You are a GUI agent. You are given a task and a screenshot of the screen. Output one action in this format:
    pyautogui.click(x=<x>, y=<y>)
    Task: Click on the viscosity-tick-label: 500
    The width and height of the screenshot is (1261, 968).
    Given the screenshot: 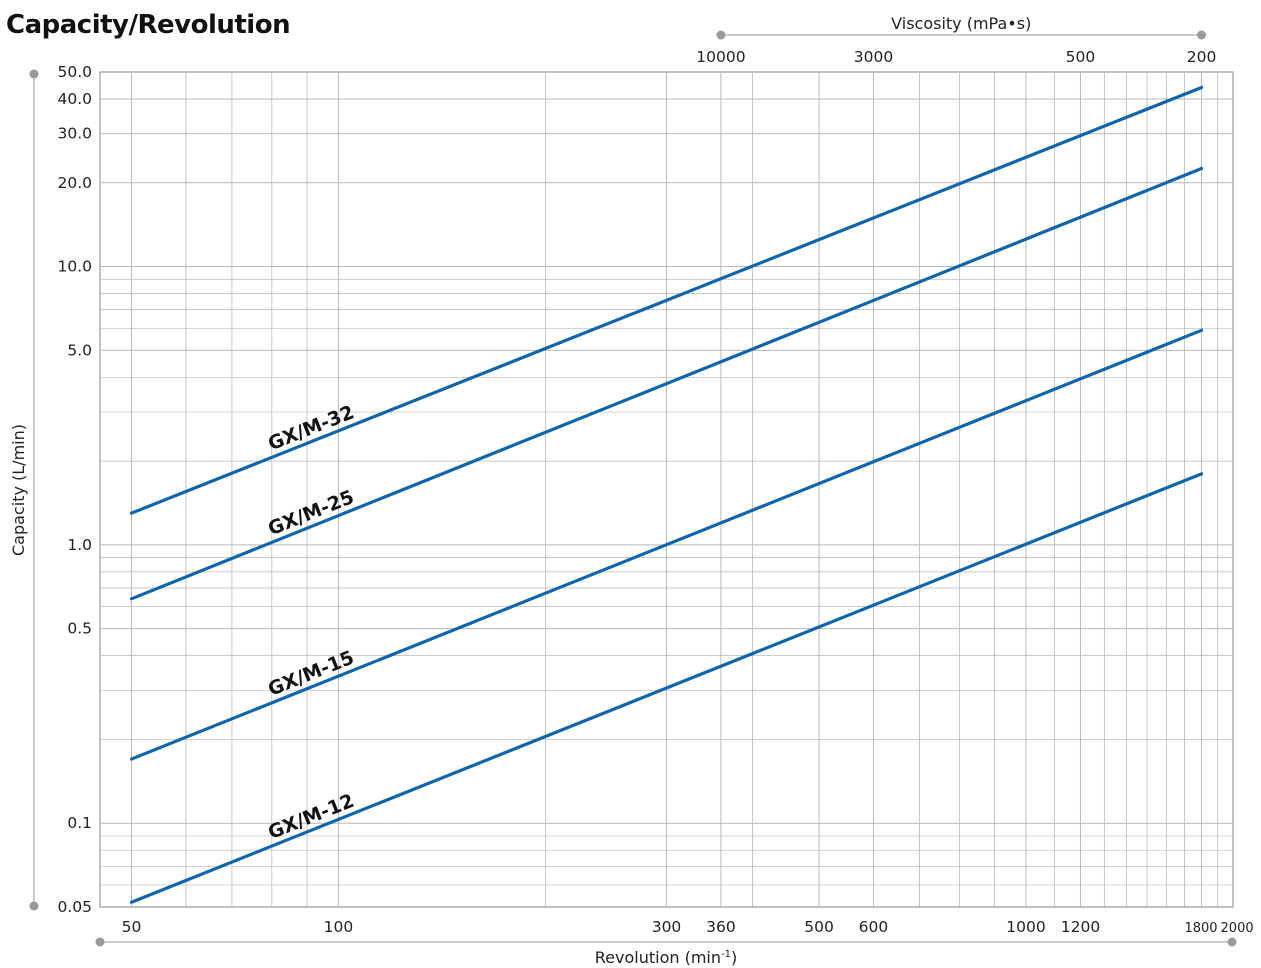 What is the action you would take?
    pyautogui.click(x=1081, y=57)
    